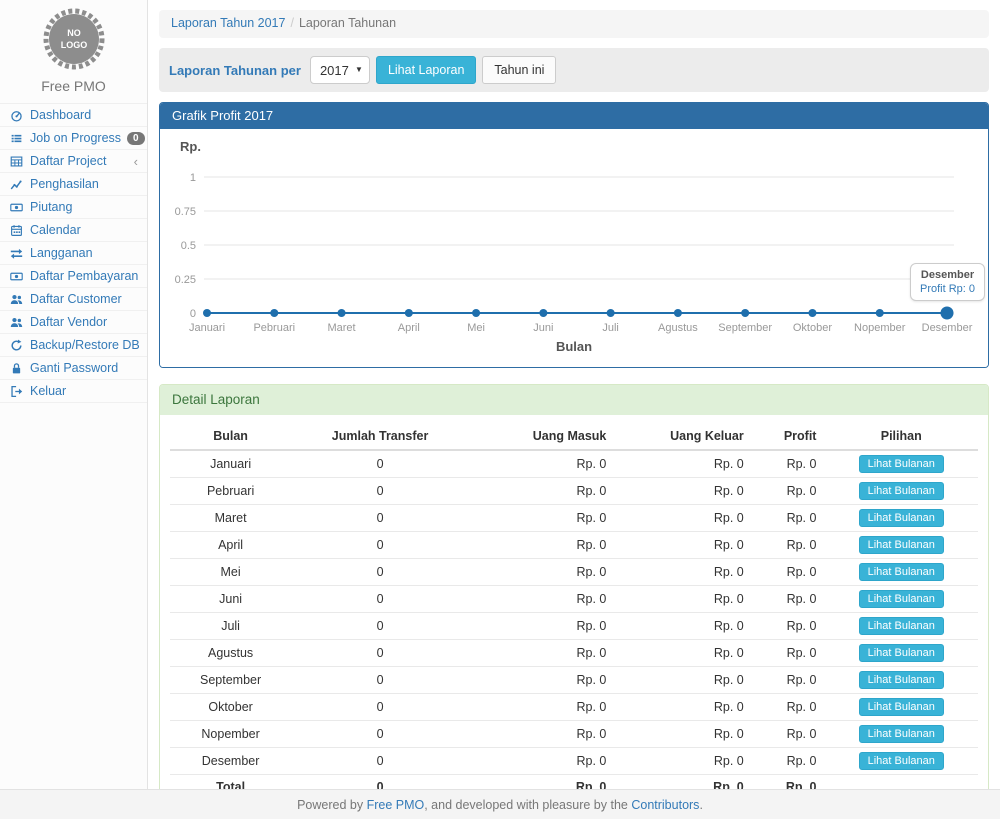 This screenshot has width=1000, height=819. Describe the element at coordinates (73, 86) in the screenshot. I see `brand-name: Free PMO` at that location.